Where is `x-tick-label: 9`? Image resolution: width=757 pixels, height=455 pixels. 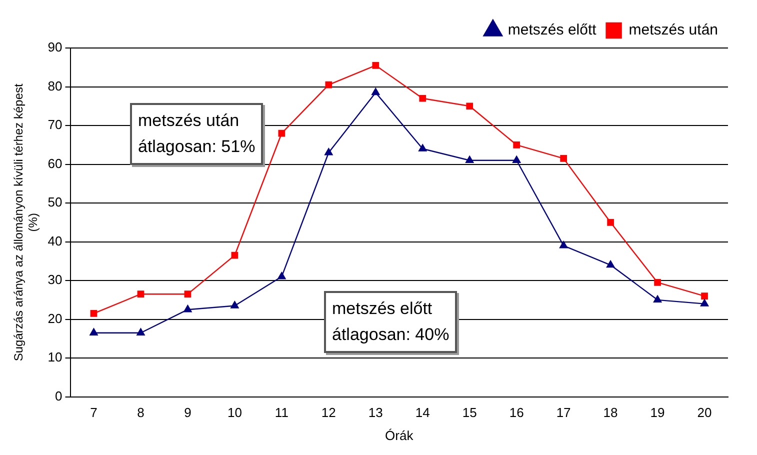
x-tick-label: 9 is located at coordinates (188, 412).